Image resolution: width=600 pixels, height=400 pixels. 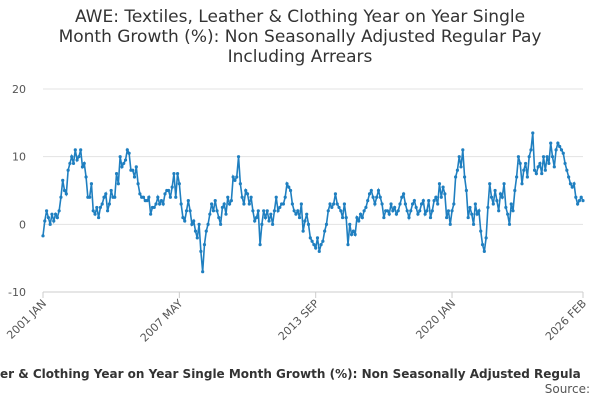 What do you see at coordinates (566, 320) in the screenshot?
I see `x-tick-label: 2026 FEB` at bounding box center [566, 320].